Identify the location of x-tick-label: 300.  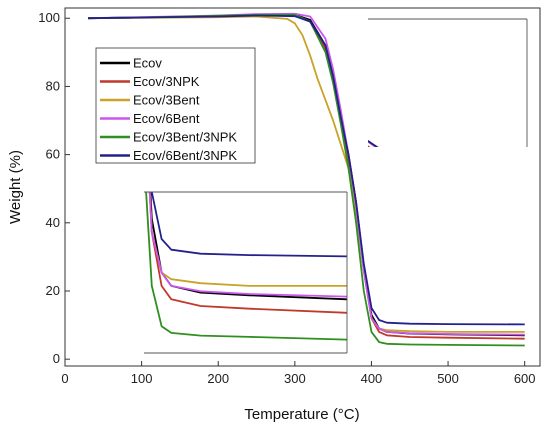
(295, 378).